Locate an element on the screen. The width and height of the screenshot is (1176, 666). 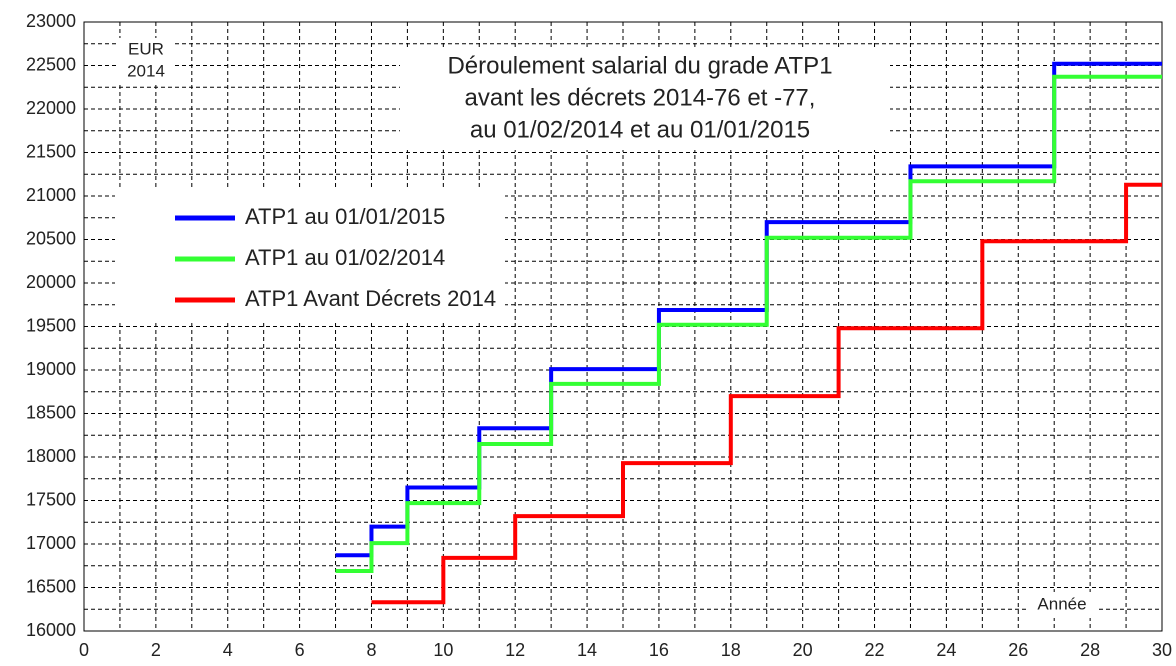
x-tick-label: 24 is located at coordinates (946, 650).